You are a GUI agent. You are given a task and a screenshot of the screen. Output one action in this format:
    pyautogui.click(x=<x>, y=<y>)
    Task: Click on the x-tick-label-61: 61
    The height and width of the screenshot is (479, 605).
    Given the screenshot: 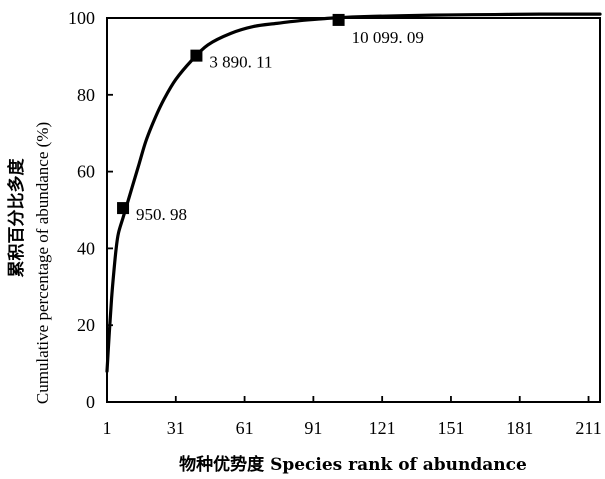 What is the action you would take?
    pyautogui.click(x=245, y=428)
    